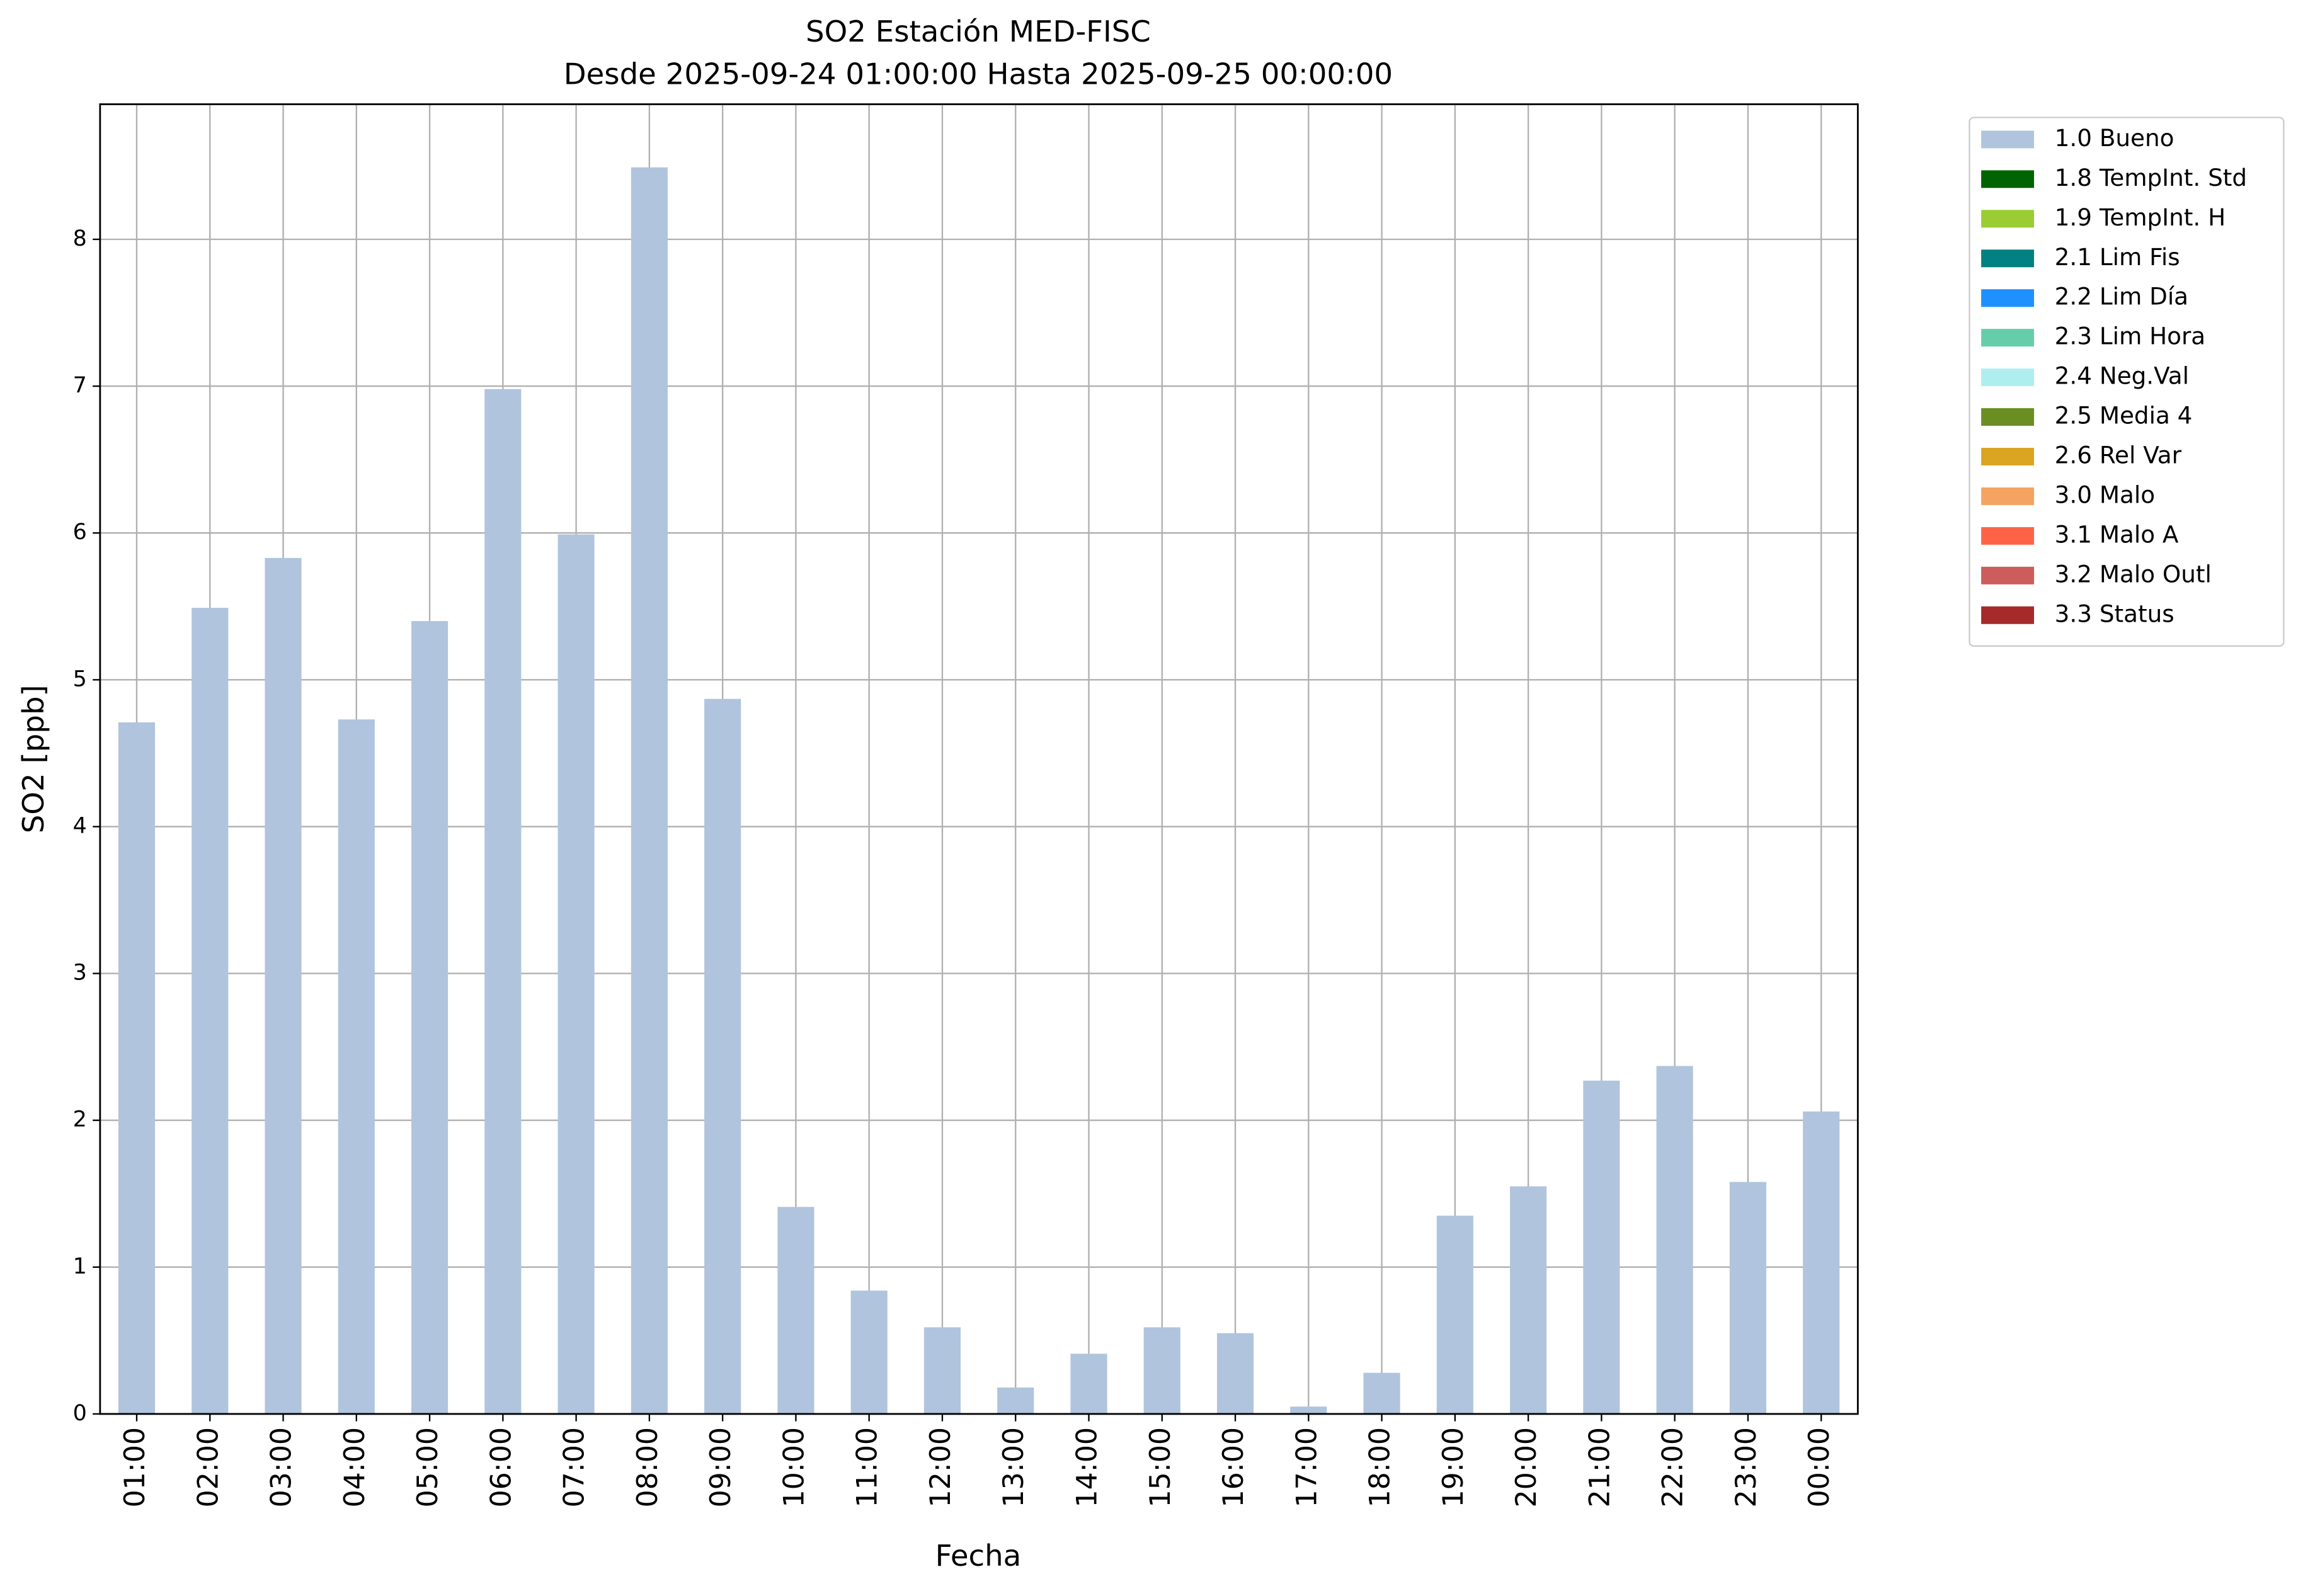 Image resolution: width=2303 pixels, height=1596 pixels. Describe the element at coordinates (1381, 1467) in the screenshot. I see `x-tick-label: 18:00` at that location.